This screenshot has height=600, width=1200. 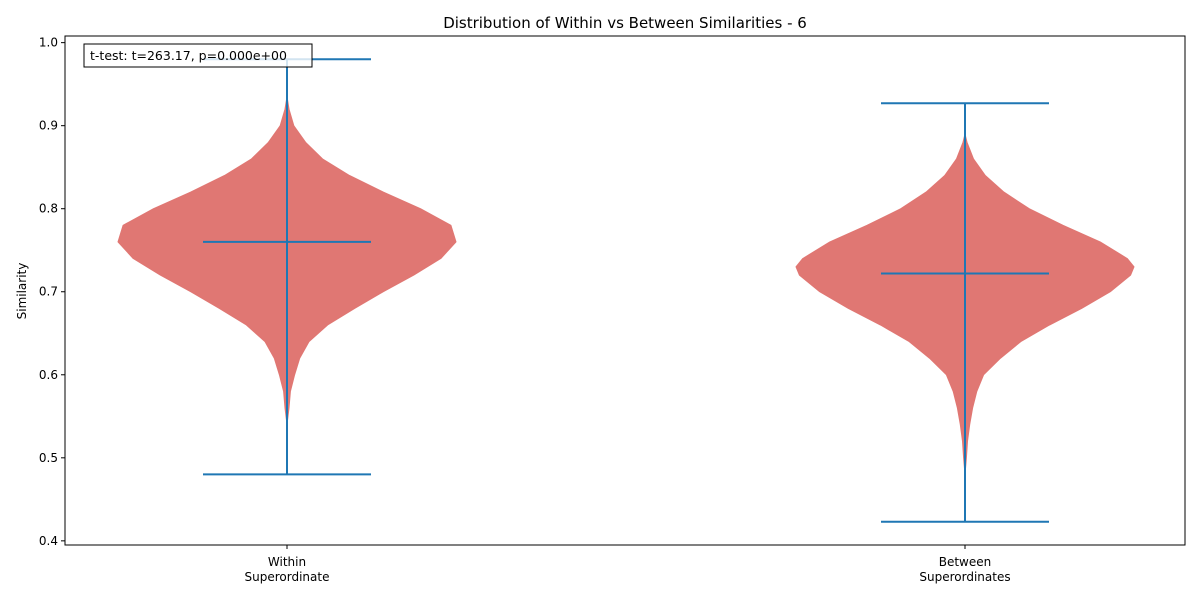 What do you see at coordinates (48, 541) in the screenshot?
I see `y-tick-label: 0.4` at bounding box center [48, 541].